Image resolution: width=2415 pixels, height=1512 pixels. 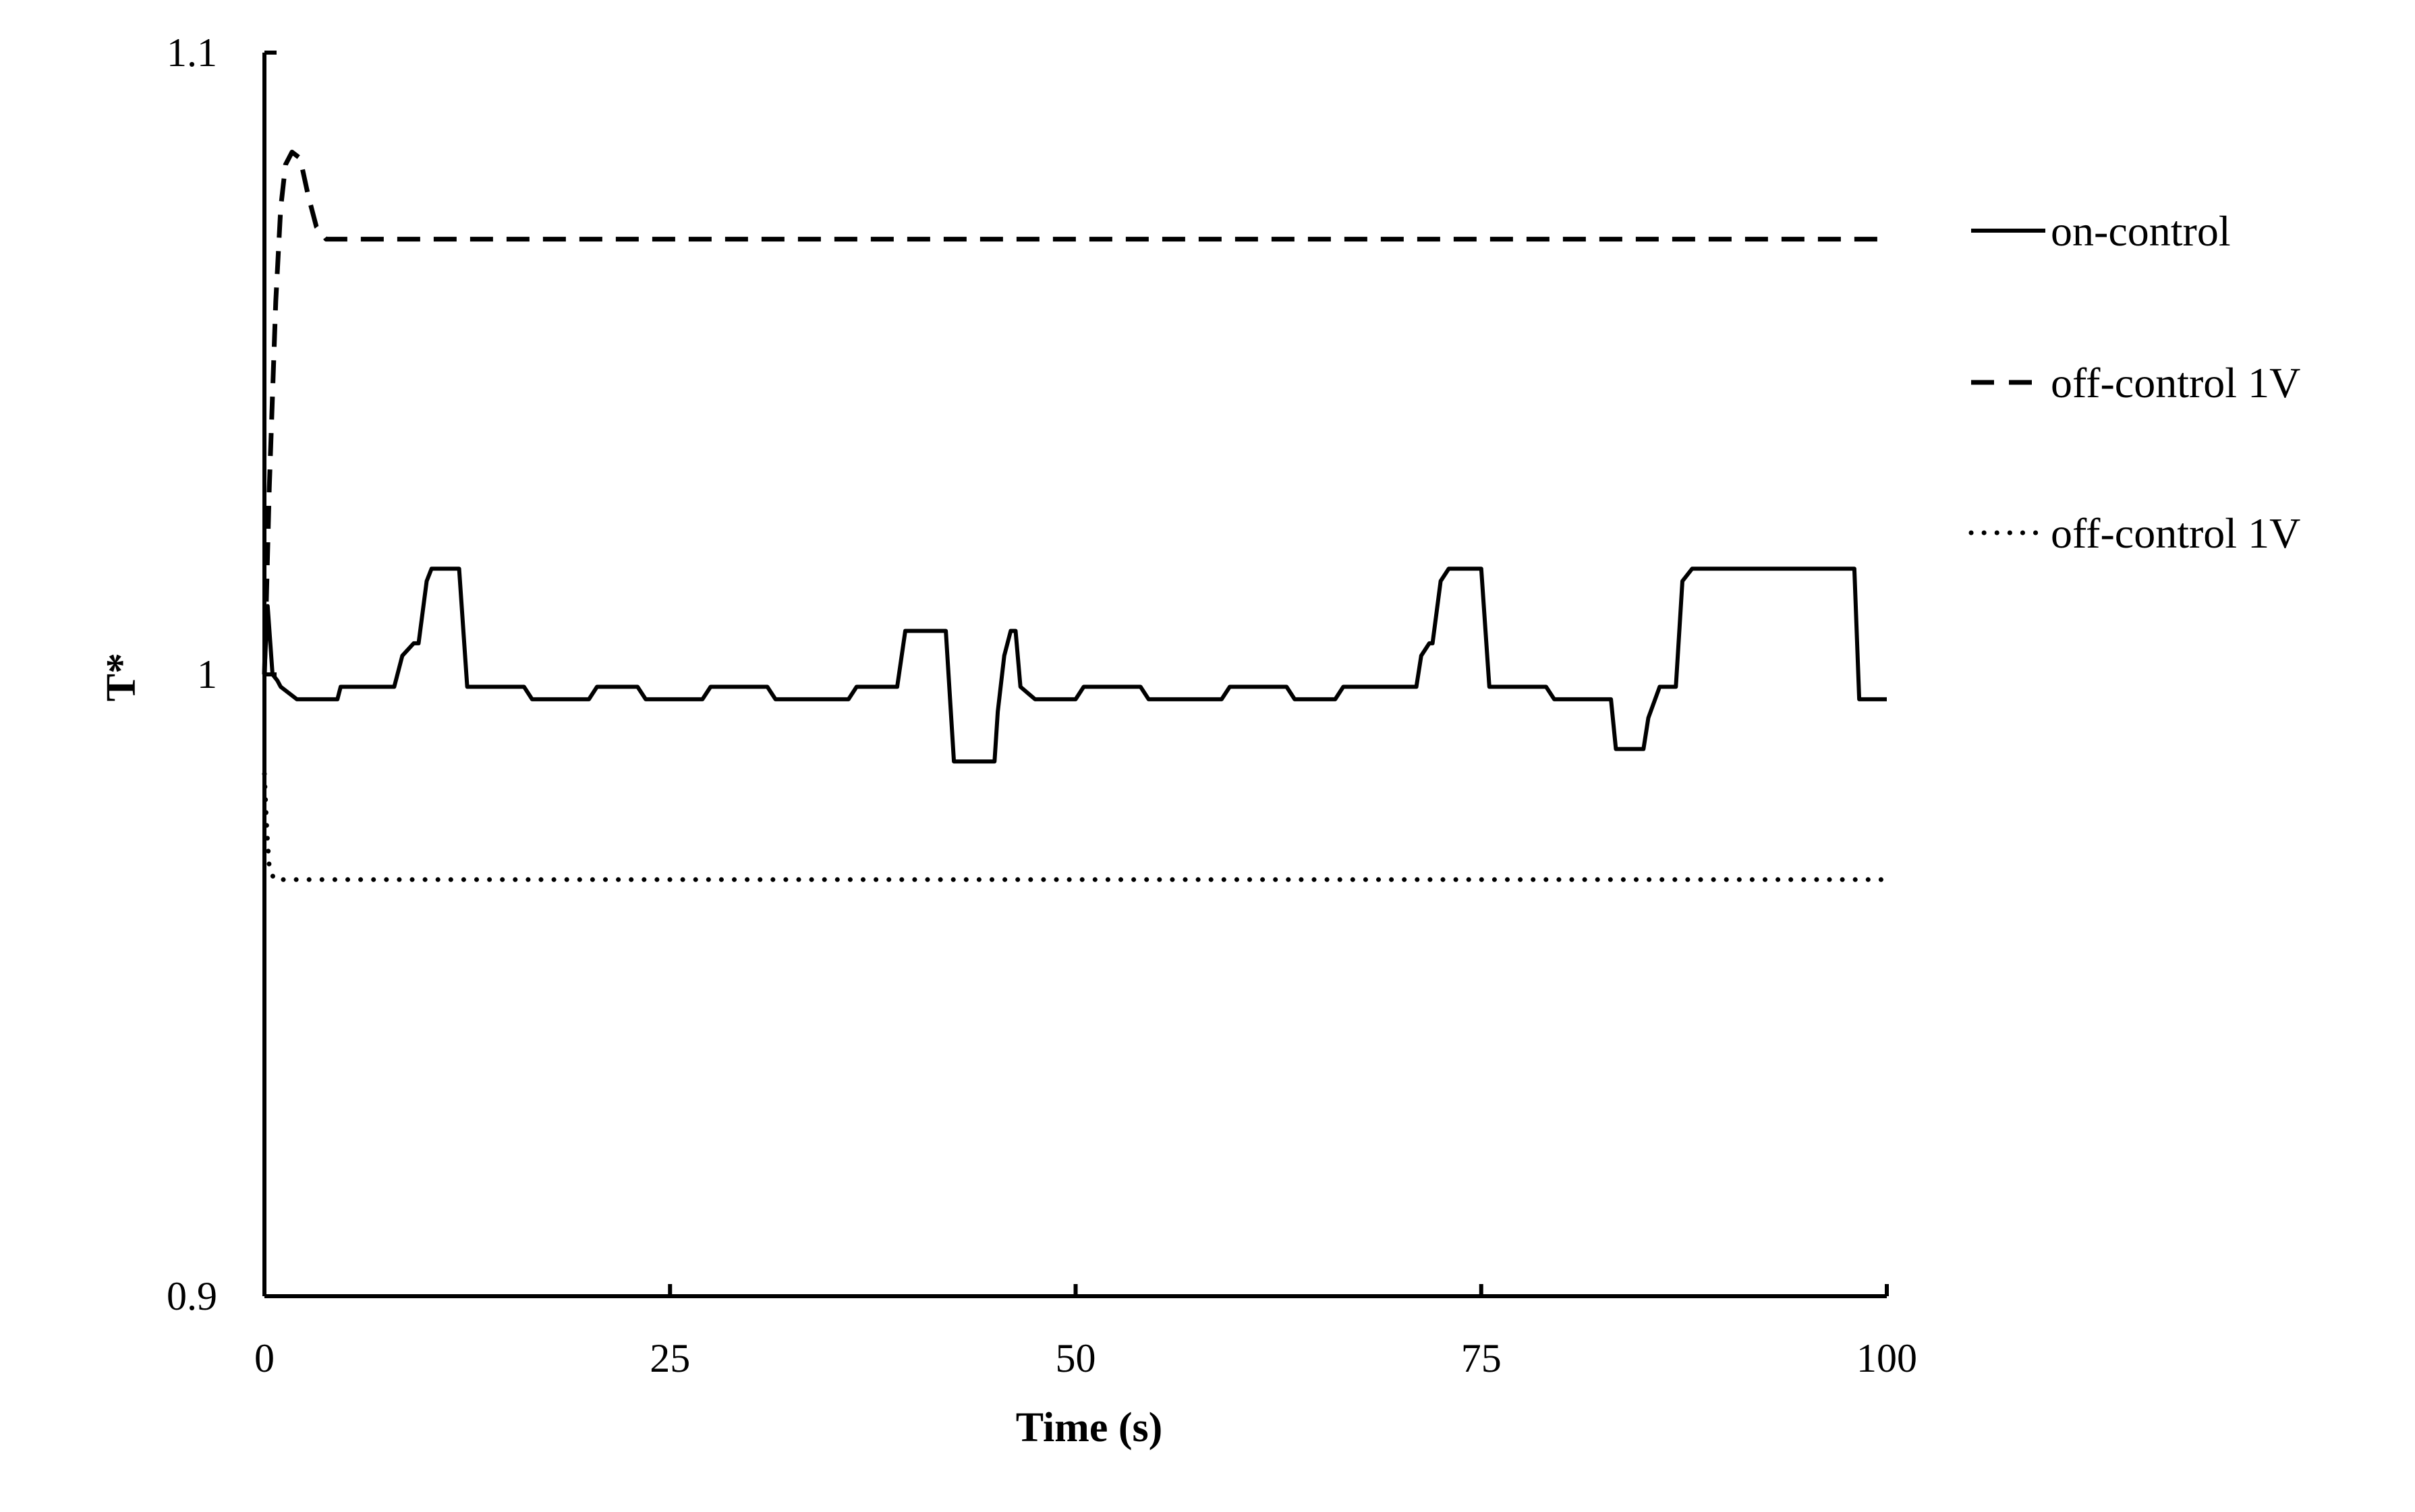 What do you see at coordinates (121, 677) in the screenshot?
I see `y-axis-title: T*` at bounding box center [121, 677].